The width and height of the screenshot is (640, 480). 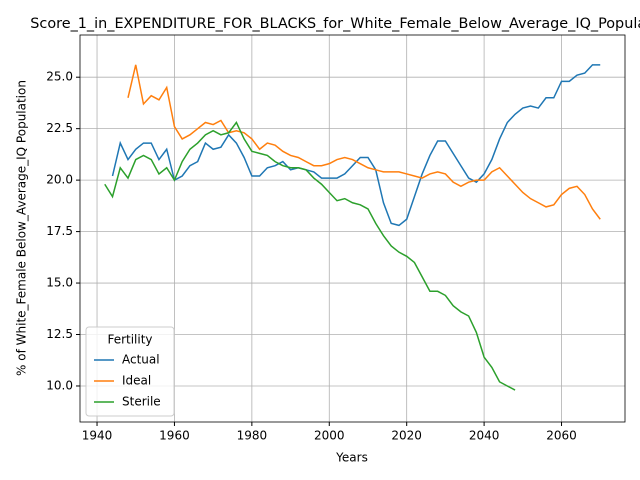 I want to click on x-tick-label: 2040, so click(x=484, y=436).